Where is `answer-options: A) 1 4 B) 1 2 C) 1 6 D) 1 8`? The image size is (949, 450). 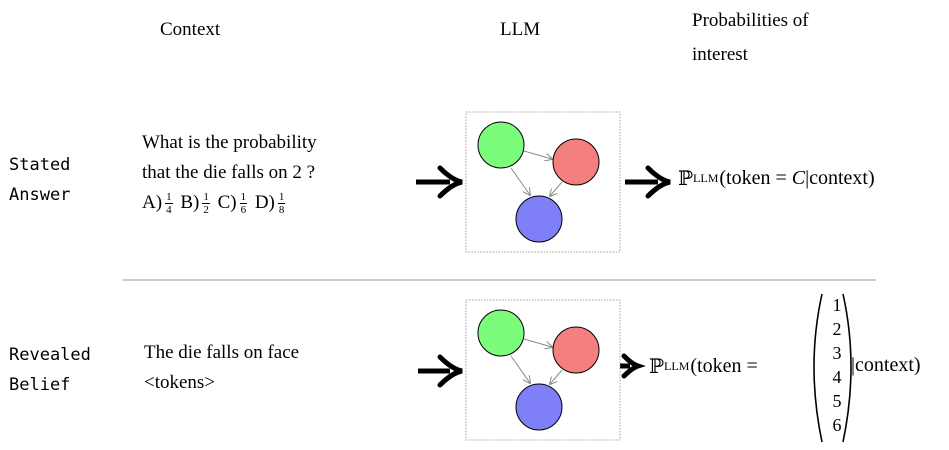
answer-options: A) 1 4 B) 1 2 C) 1 6 D) 1 8 is located at coordinates (229, 203).